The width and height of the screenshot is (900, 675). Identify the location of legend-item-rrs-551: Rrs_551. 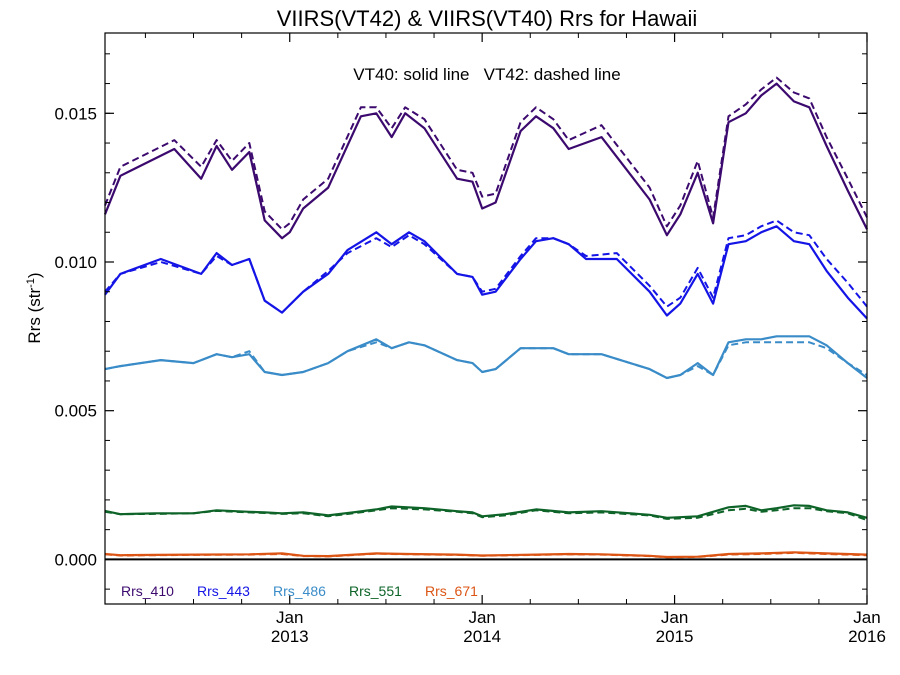
(375, 591).